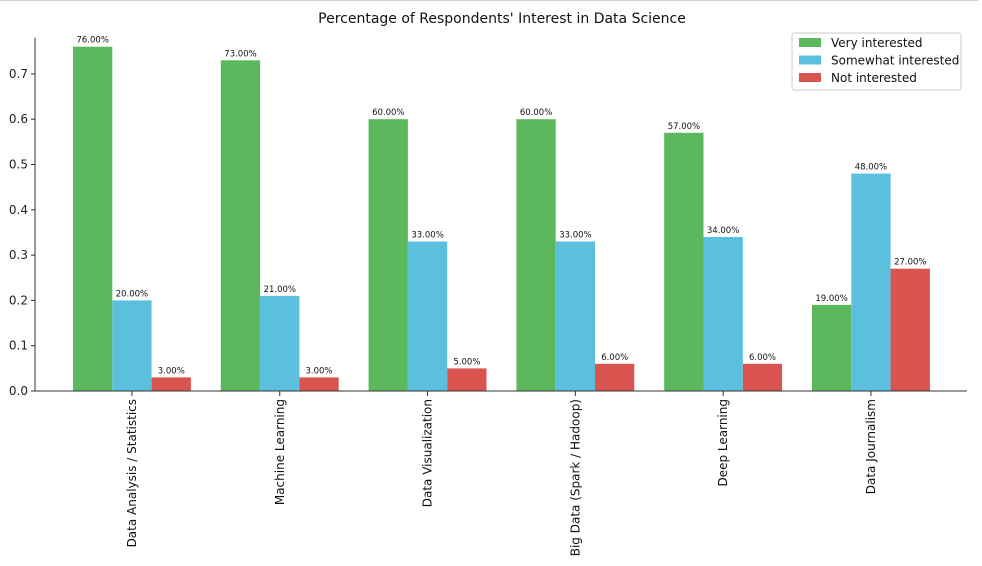 The width and height of the screenshot is (982, 566). I want to click on data-label: 19.00%, so click(831, 299).